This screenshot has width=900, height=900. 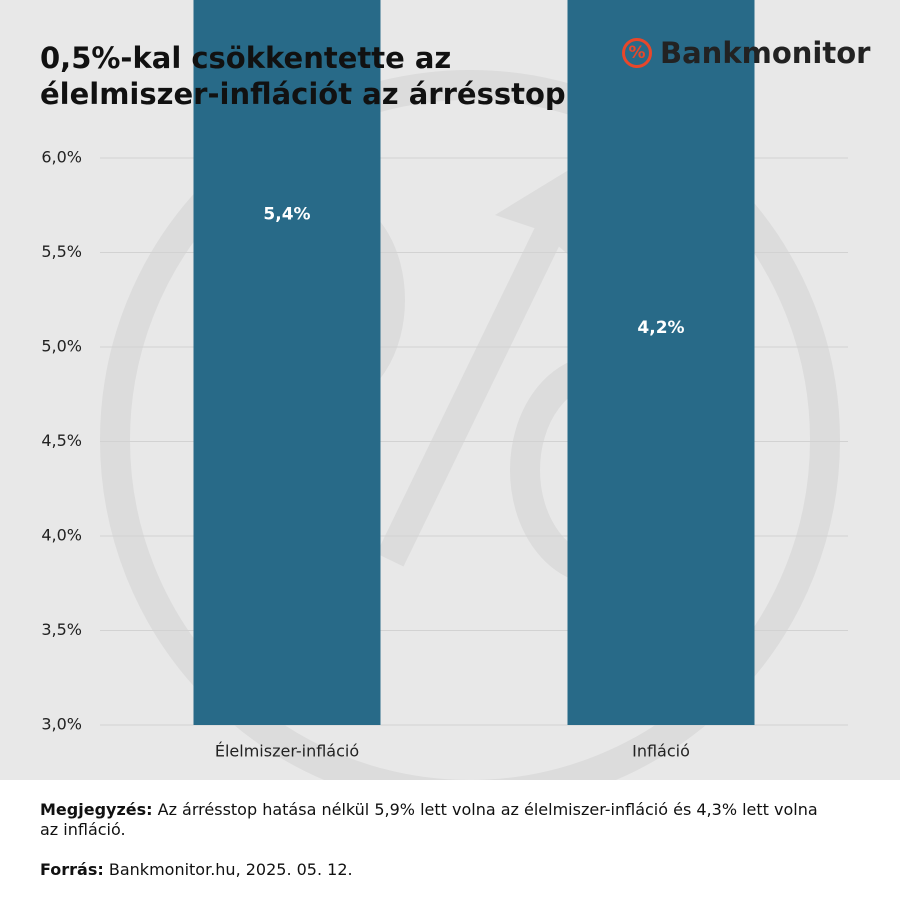 I want to click on y-tick-label: 5,5%, so click(x=61, y=251).